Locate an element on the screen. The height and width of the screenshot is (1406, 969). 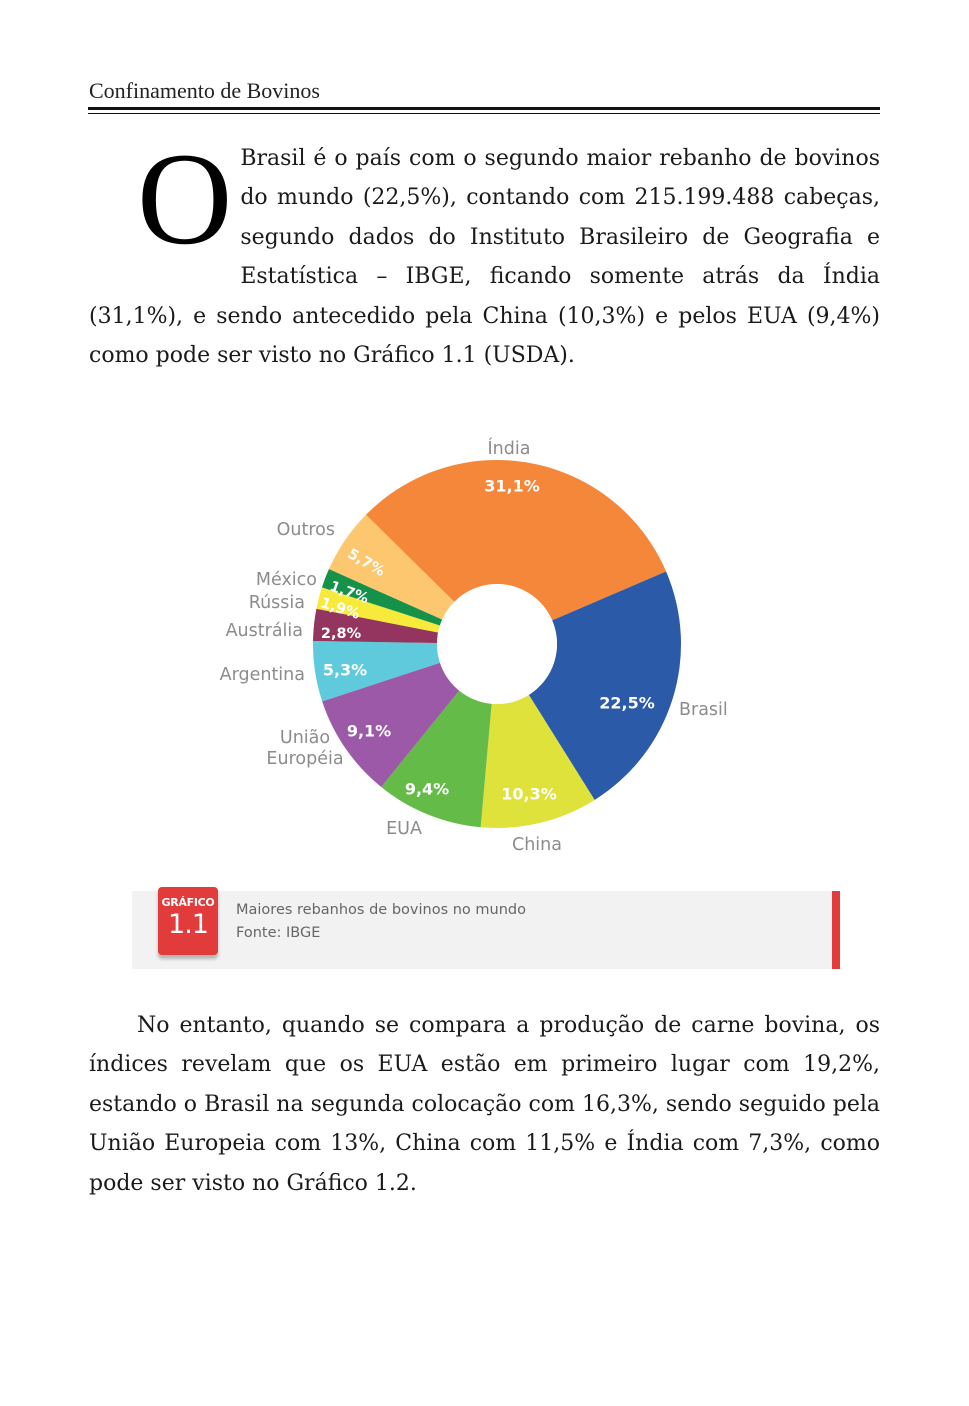
header-rule-thick is located at coordinates (484, 108).